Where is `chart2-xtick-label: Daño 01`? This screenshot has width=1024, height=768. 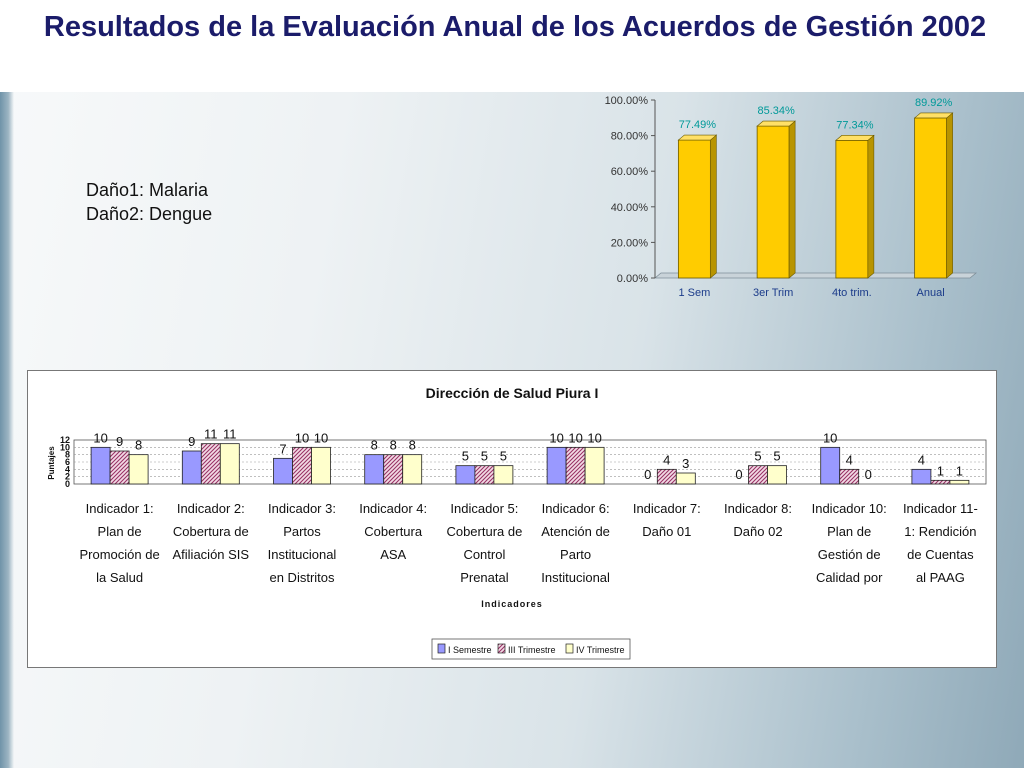 chart2-xtick-label: Daño 01 is located at coordinates (666, 531).